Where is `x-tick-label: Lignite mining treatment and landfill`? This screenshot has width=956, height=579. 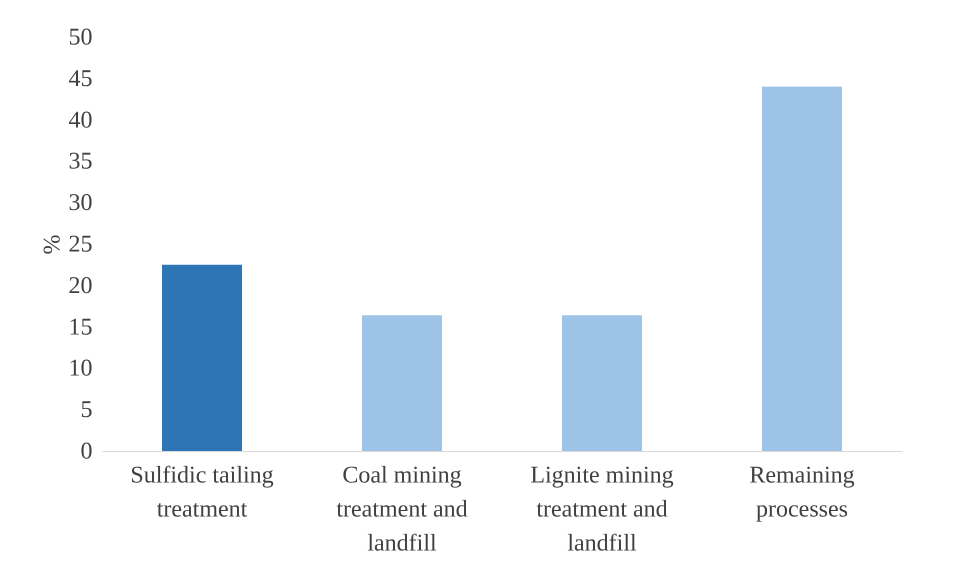 x-tick-label: Lignite mining treatment and landfill is located at coordinates (602, 509).